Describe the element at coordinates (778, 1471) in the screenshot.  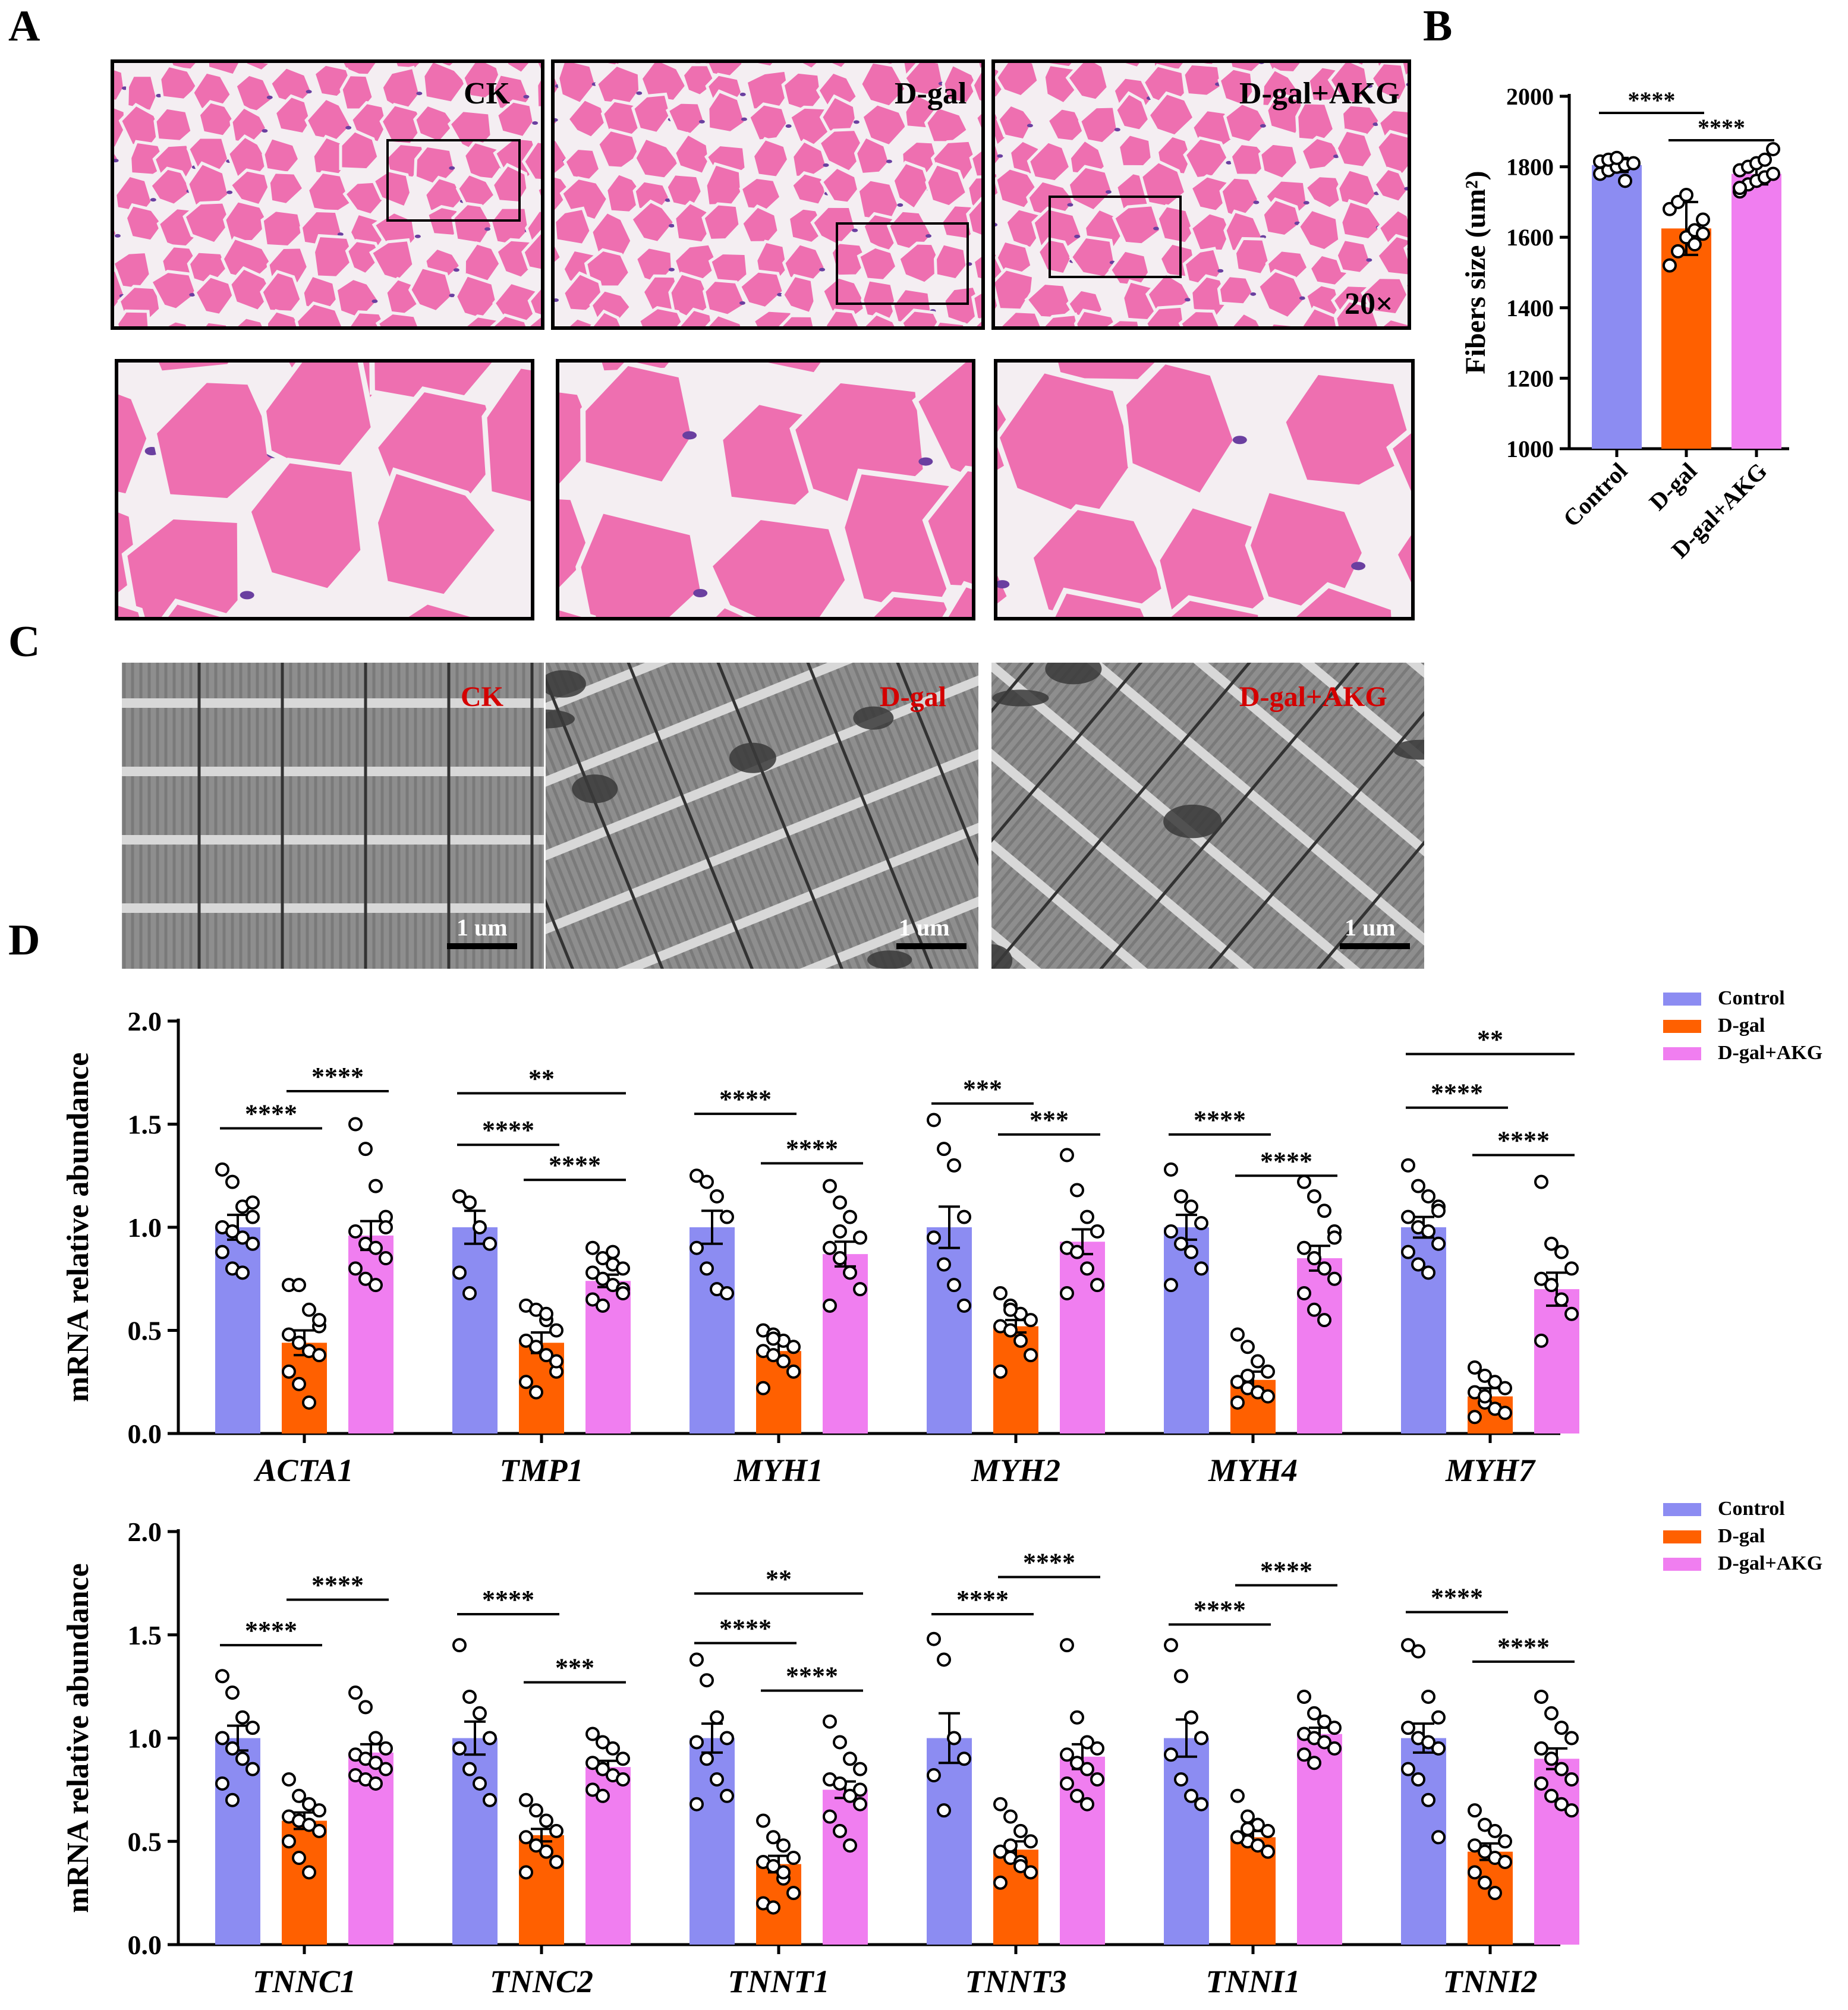
I see `d-top-gene-label: MYH1` at that location.